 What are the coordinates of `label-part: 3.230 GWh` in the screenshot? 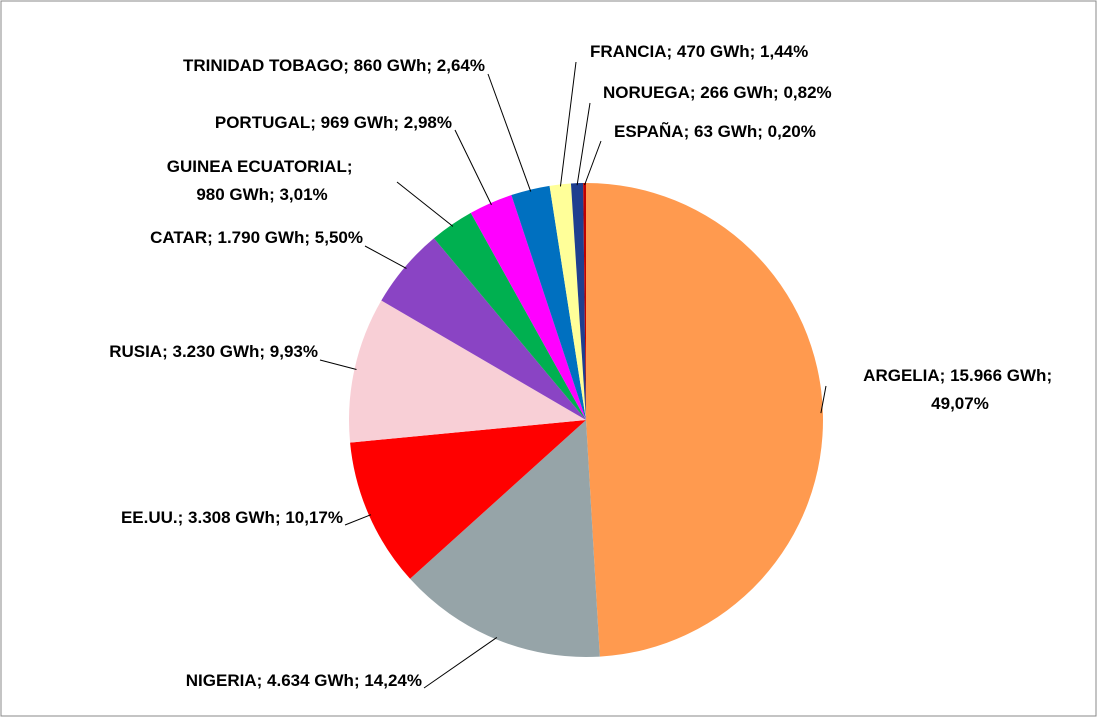 It's located at (215, 351).